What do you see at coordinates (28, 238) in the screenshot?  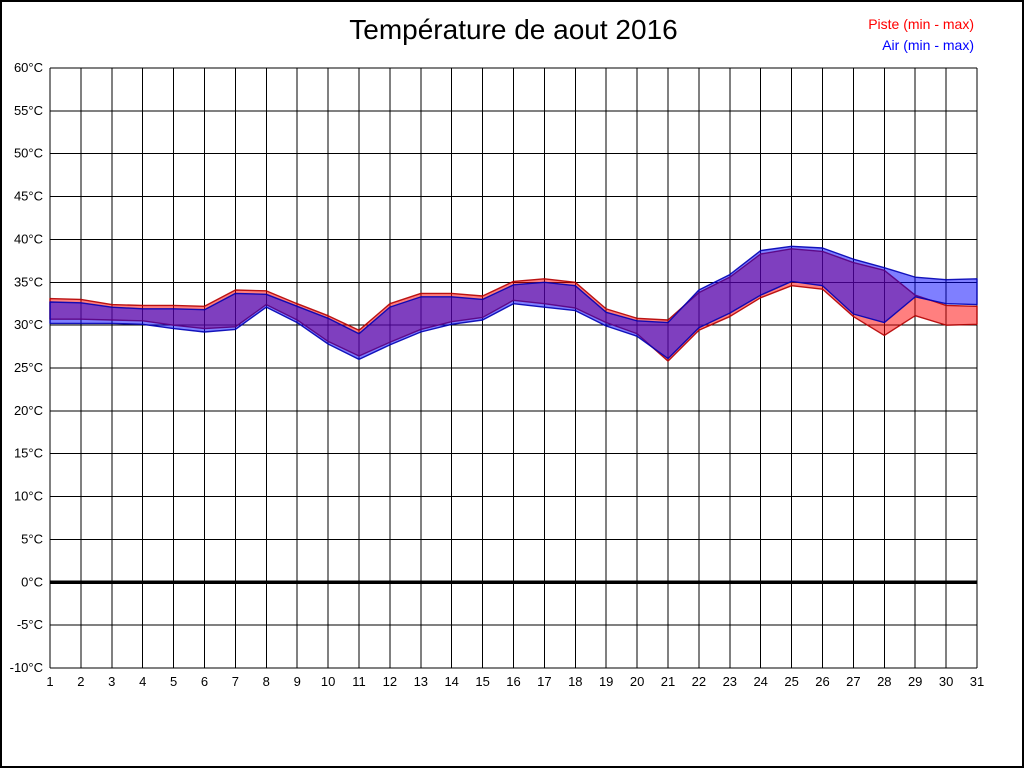 I see `y-tick-label: 40°C` at bounding box center [28, 238].